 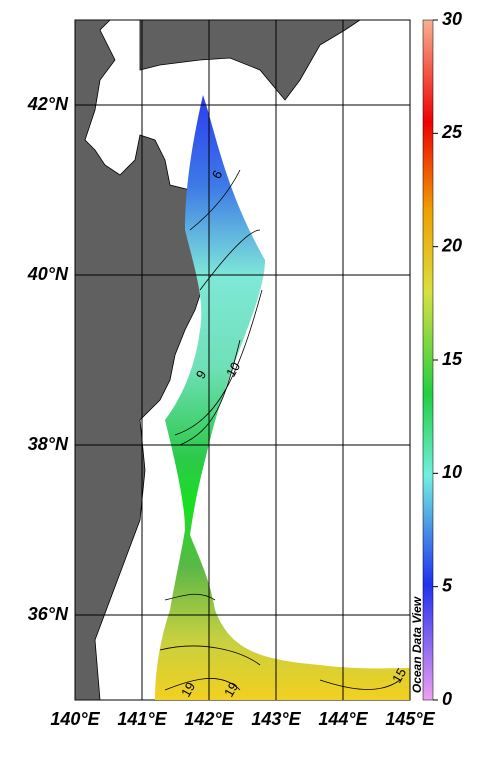 What do you see at coordinates (233, 369) in the screenshot?
I see `contour-label: 10` at bounding box center [233, 369].